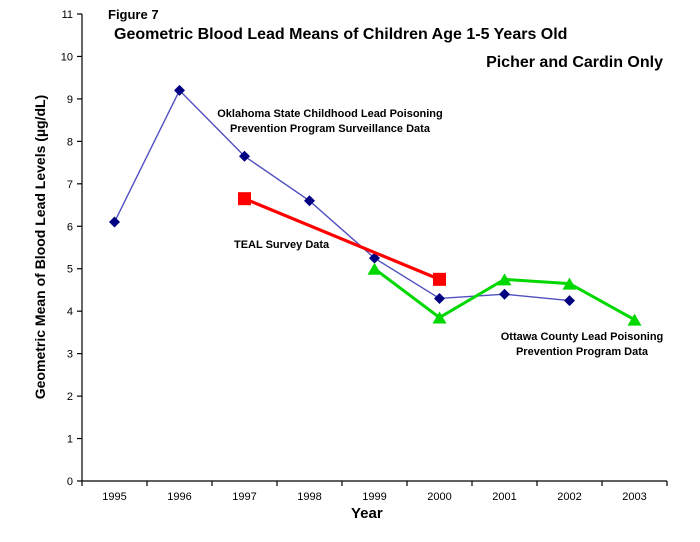 The height and width of the screenshot is (542, 700). What do you see at coordinates (569, 497) in the screenshot?
I see `x-tick-label: 2002` at bounding box center [569, 497].